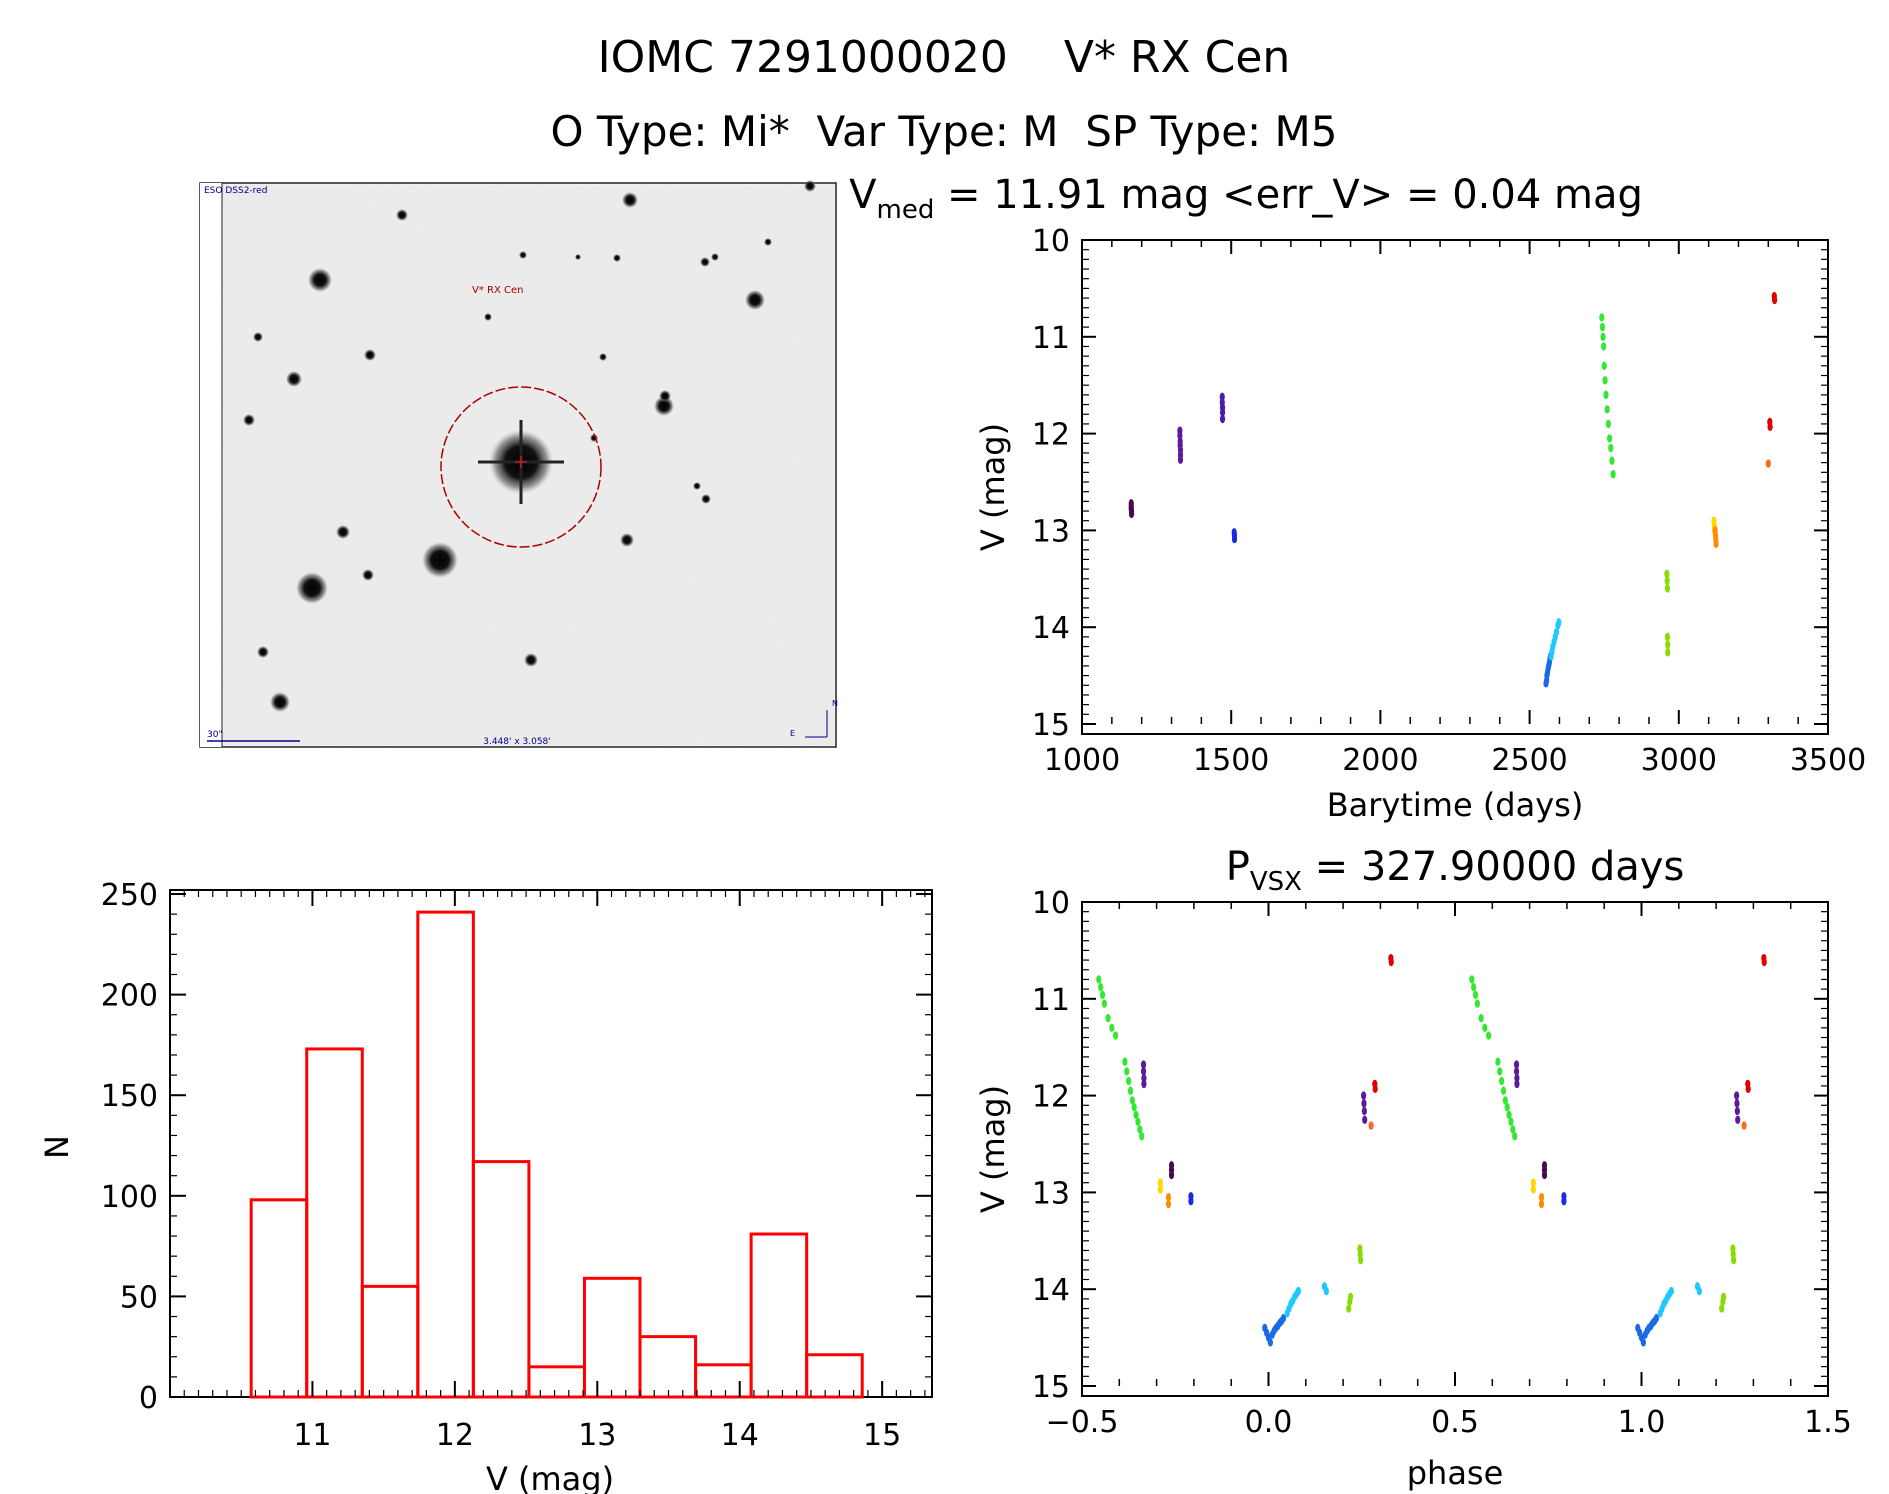 The width and height of the screenshot is (1889, 1494). Describe the element at coordinates (1828, 1422) in the screenshot. I see `x-tick-label: 1.5` at that location.